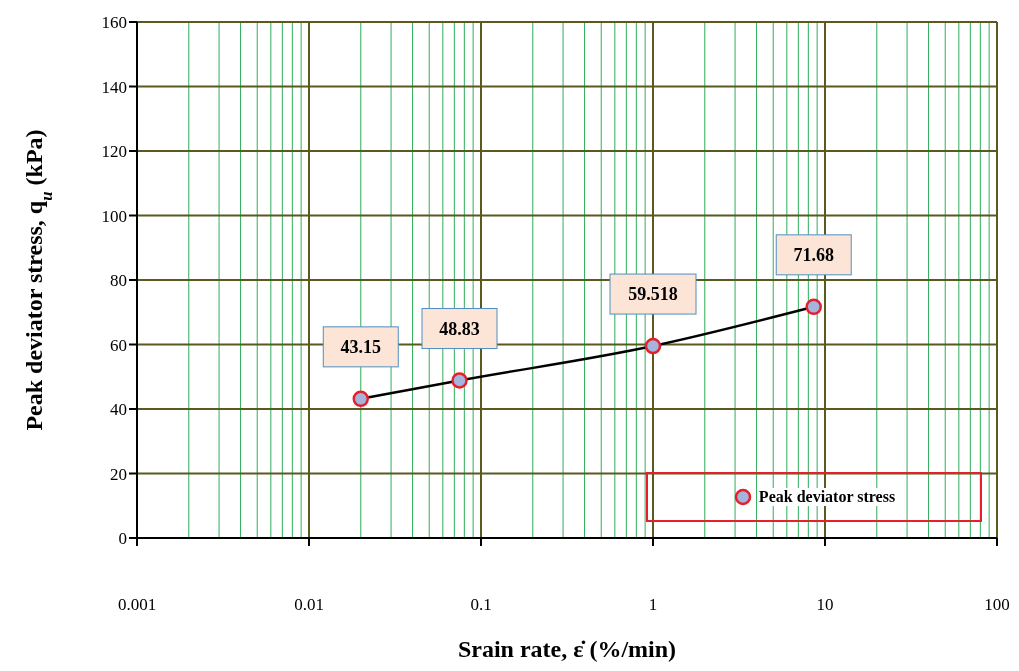  I want to click on legend-label: Peak deviator stress, so click(827, 497).